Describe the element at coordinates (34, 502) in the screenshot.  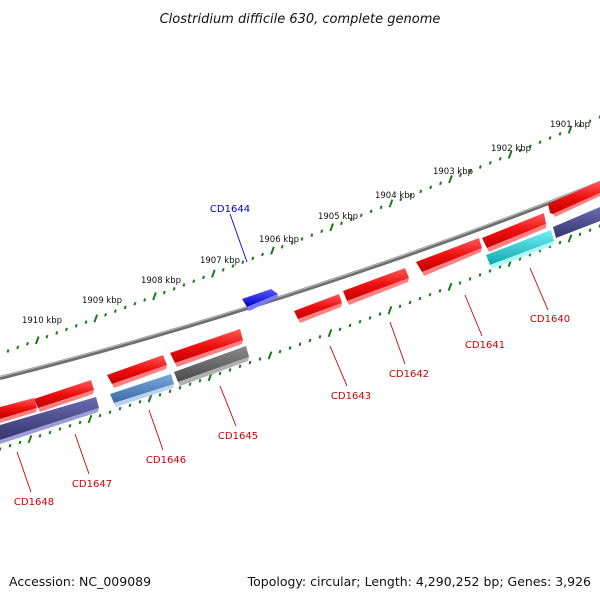
I see `gene-label-cd1648: CD1648` at that location.